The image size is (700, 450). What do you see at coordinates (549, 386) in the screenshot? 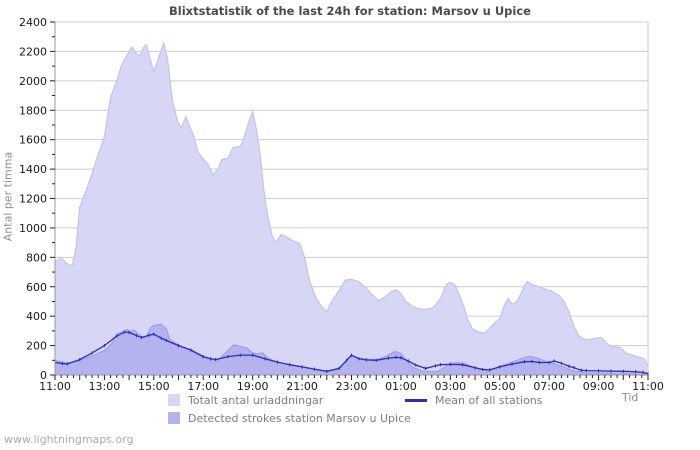
I see `svg-text: 07:00` at bounding box center [549, 386].